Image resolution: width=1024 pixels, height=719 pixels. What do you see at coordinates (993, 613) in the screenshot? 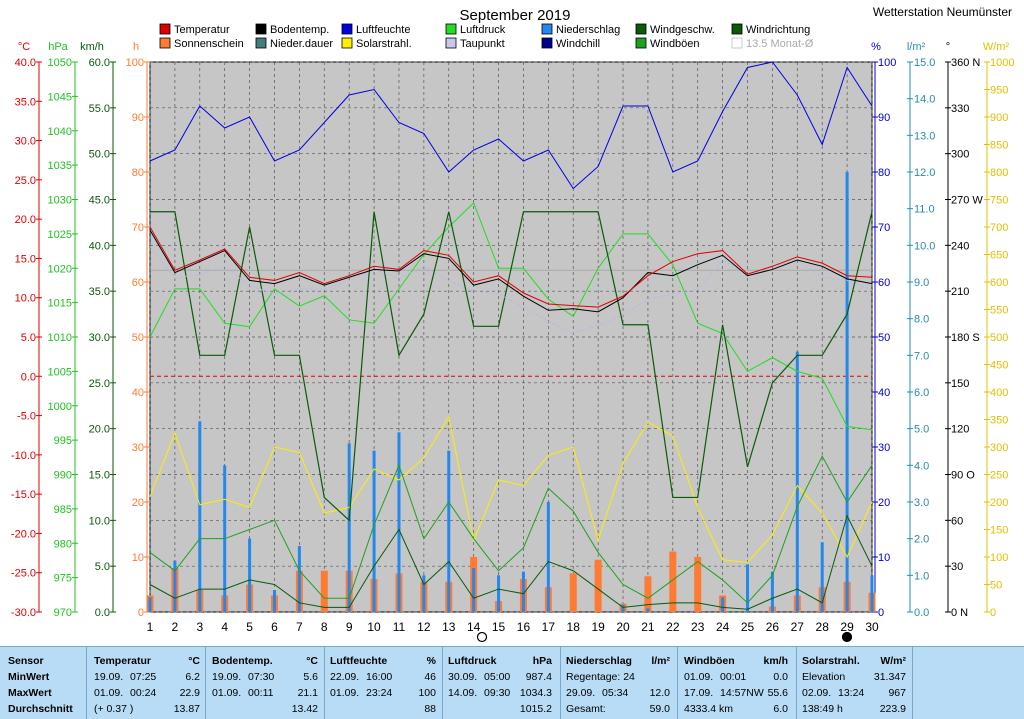
I see `tick-label: 0` at bounding box center [993, 613].